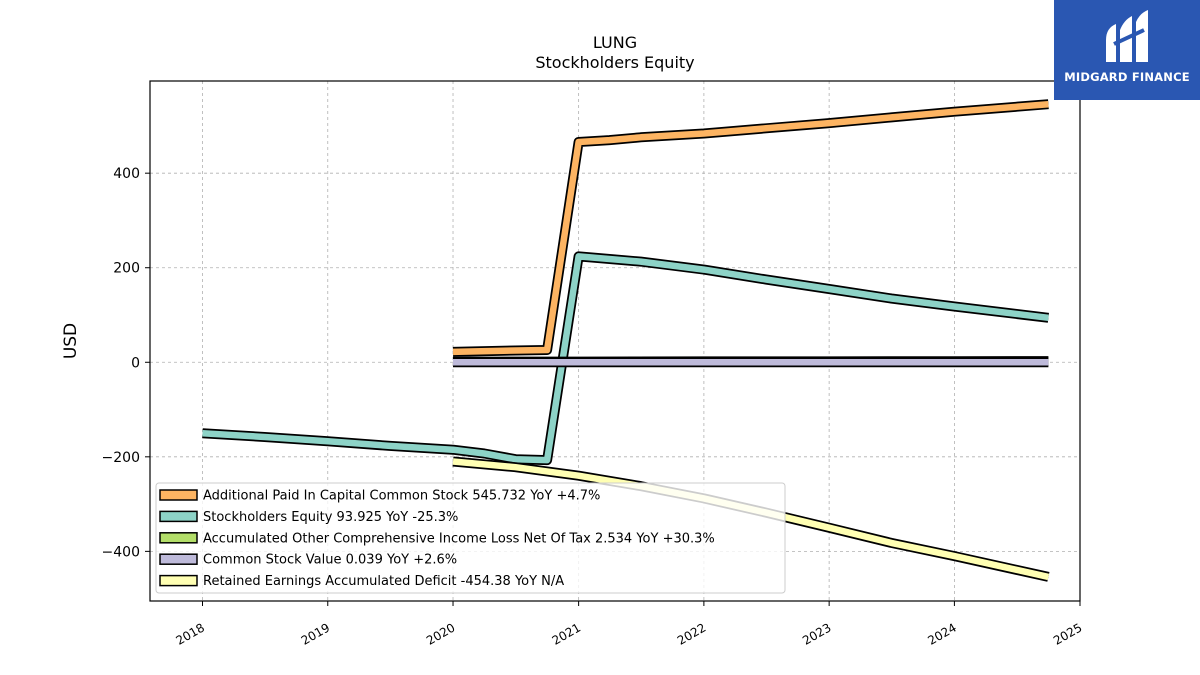 The height and width of the screenshot is (675, 1200). Describe the element at coordinates (126, 363) in the screenshot. I see `y-axis-ticks: 400 200 0 −200 −400` at that location.